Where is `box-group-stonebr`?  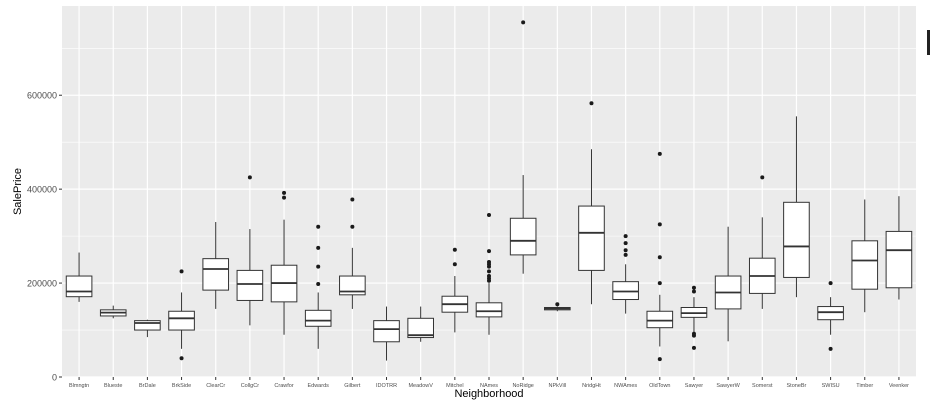 box-group-stonebr is located at coordinates (796, 207).